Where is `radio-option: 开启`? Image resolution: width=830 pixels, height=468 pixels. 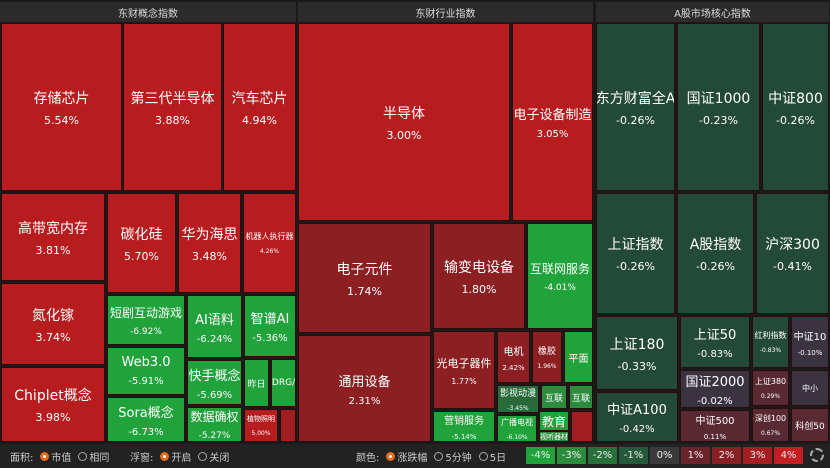
radio-option: 开启 is located at coordinates (175, 456).